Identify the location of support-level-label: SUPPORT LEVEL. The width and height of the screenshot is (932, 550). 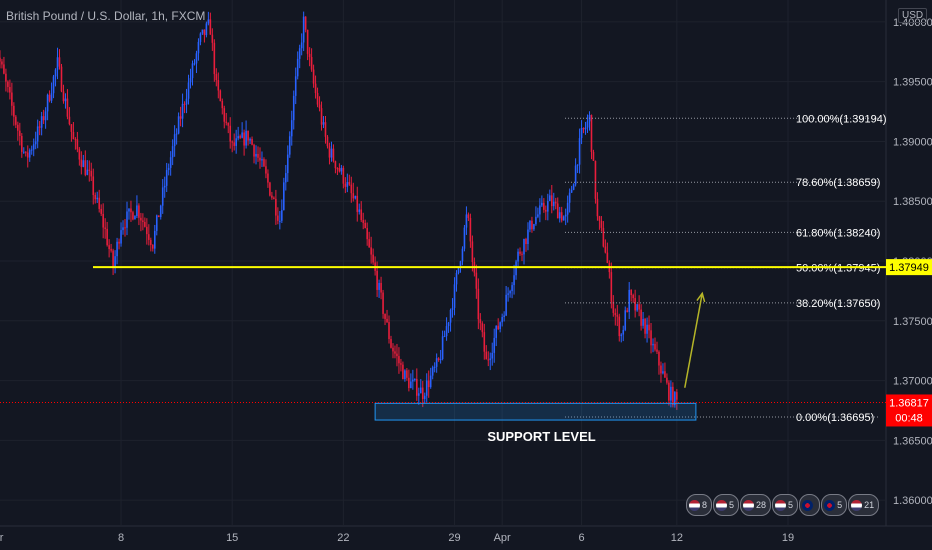
(541, 436).